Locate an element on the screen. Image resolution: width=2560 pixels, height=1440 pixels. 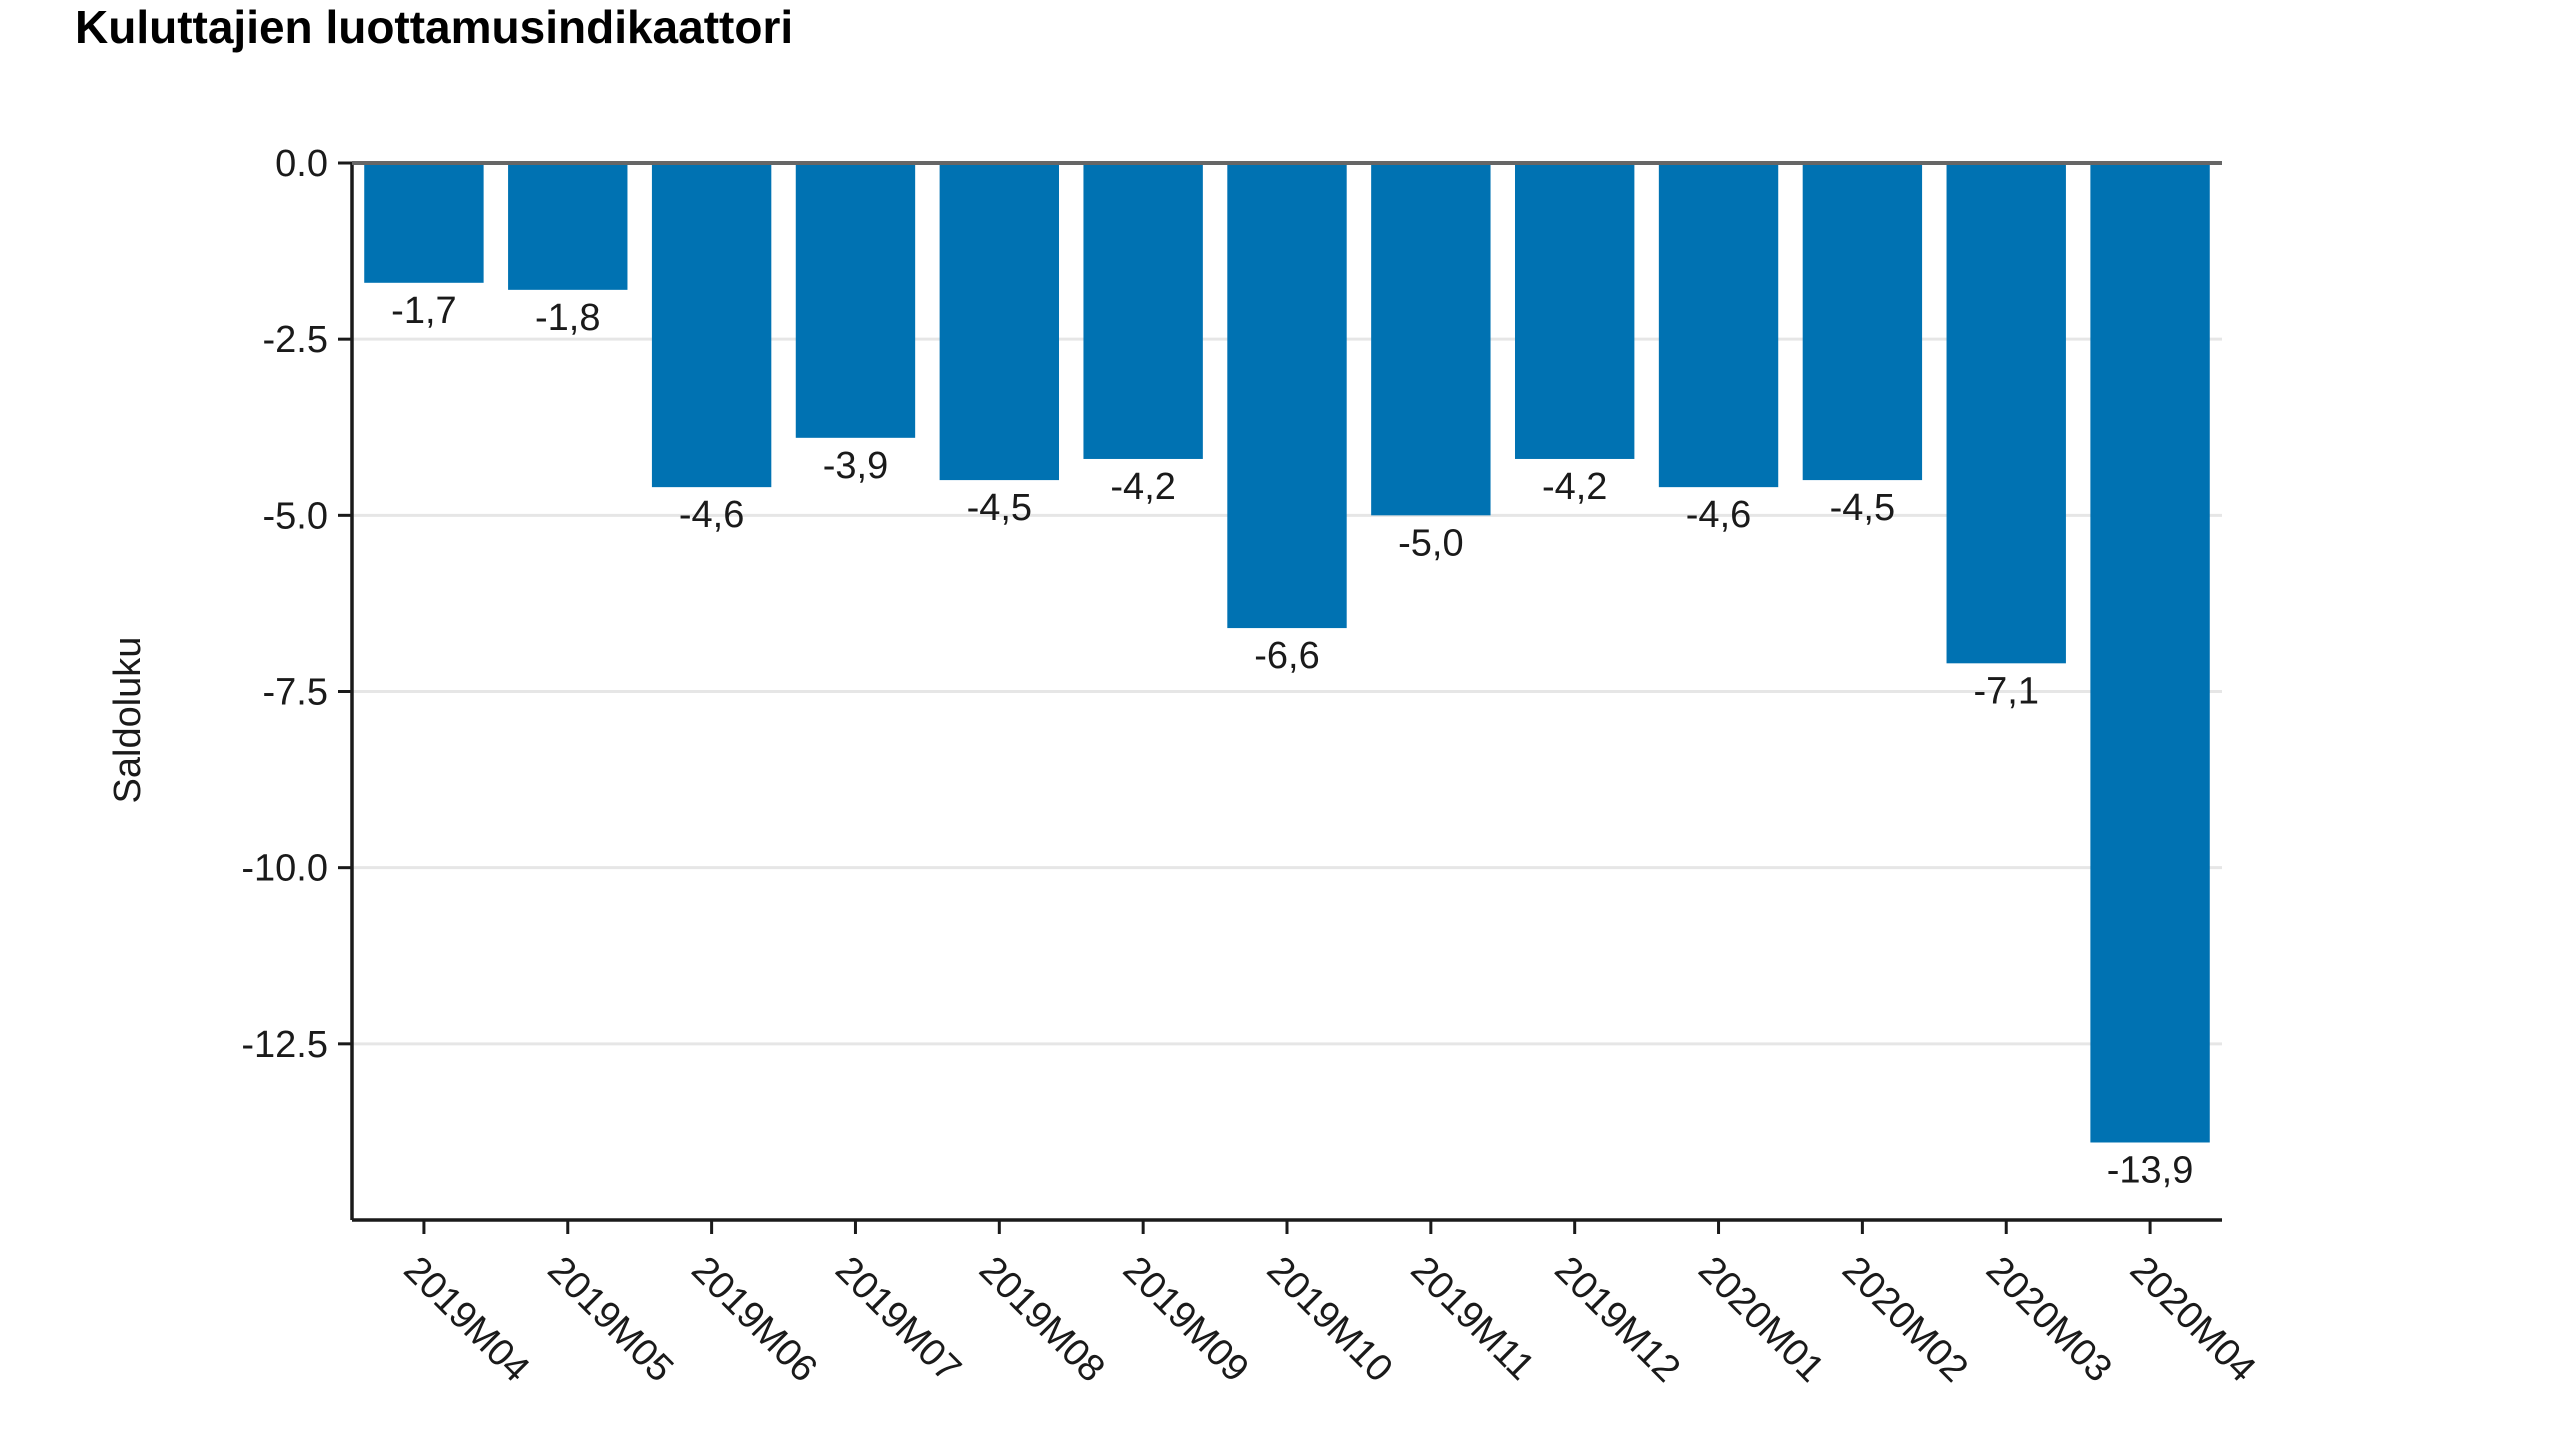
x-tick-label-2019m07: 2019M07 is located at coordinates (898, 1320).